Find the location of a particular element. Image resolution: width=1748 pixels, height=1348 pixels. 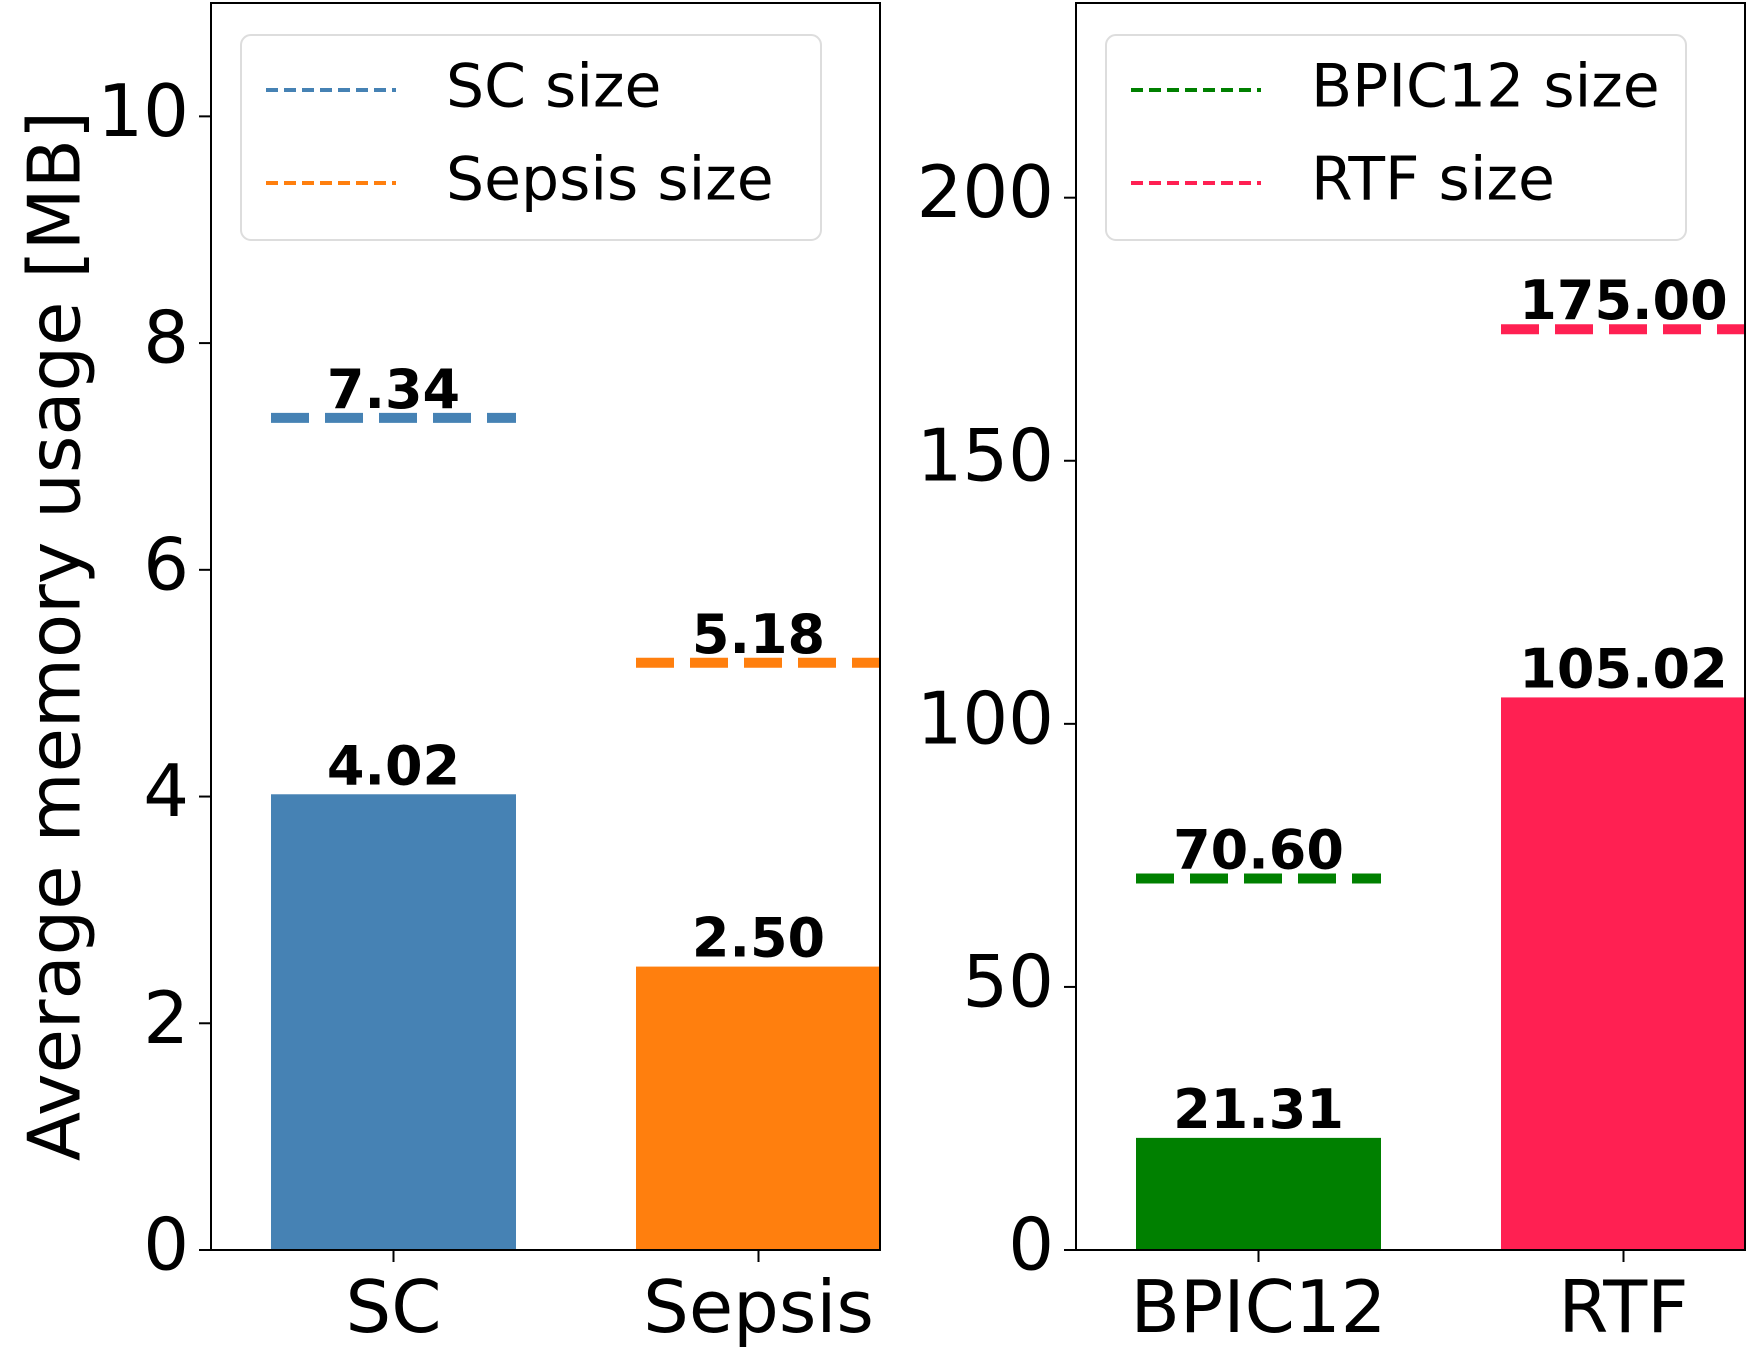

y-tick-label: 150 is located at coordinates (985, 455).